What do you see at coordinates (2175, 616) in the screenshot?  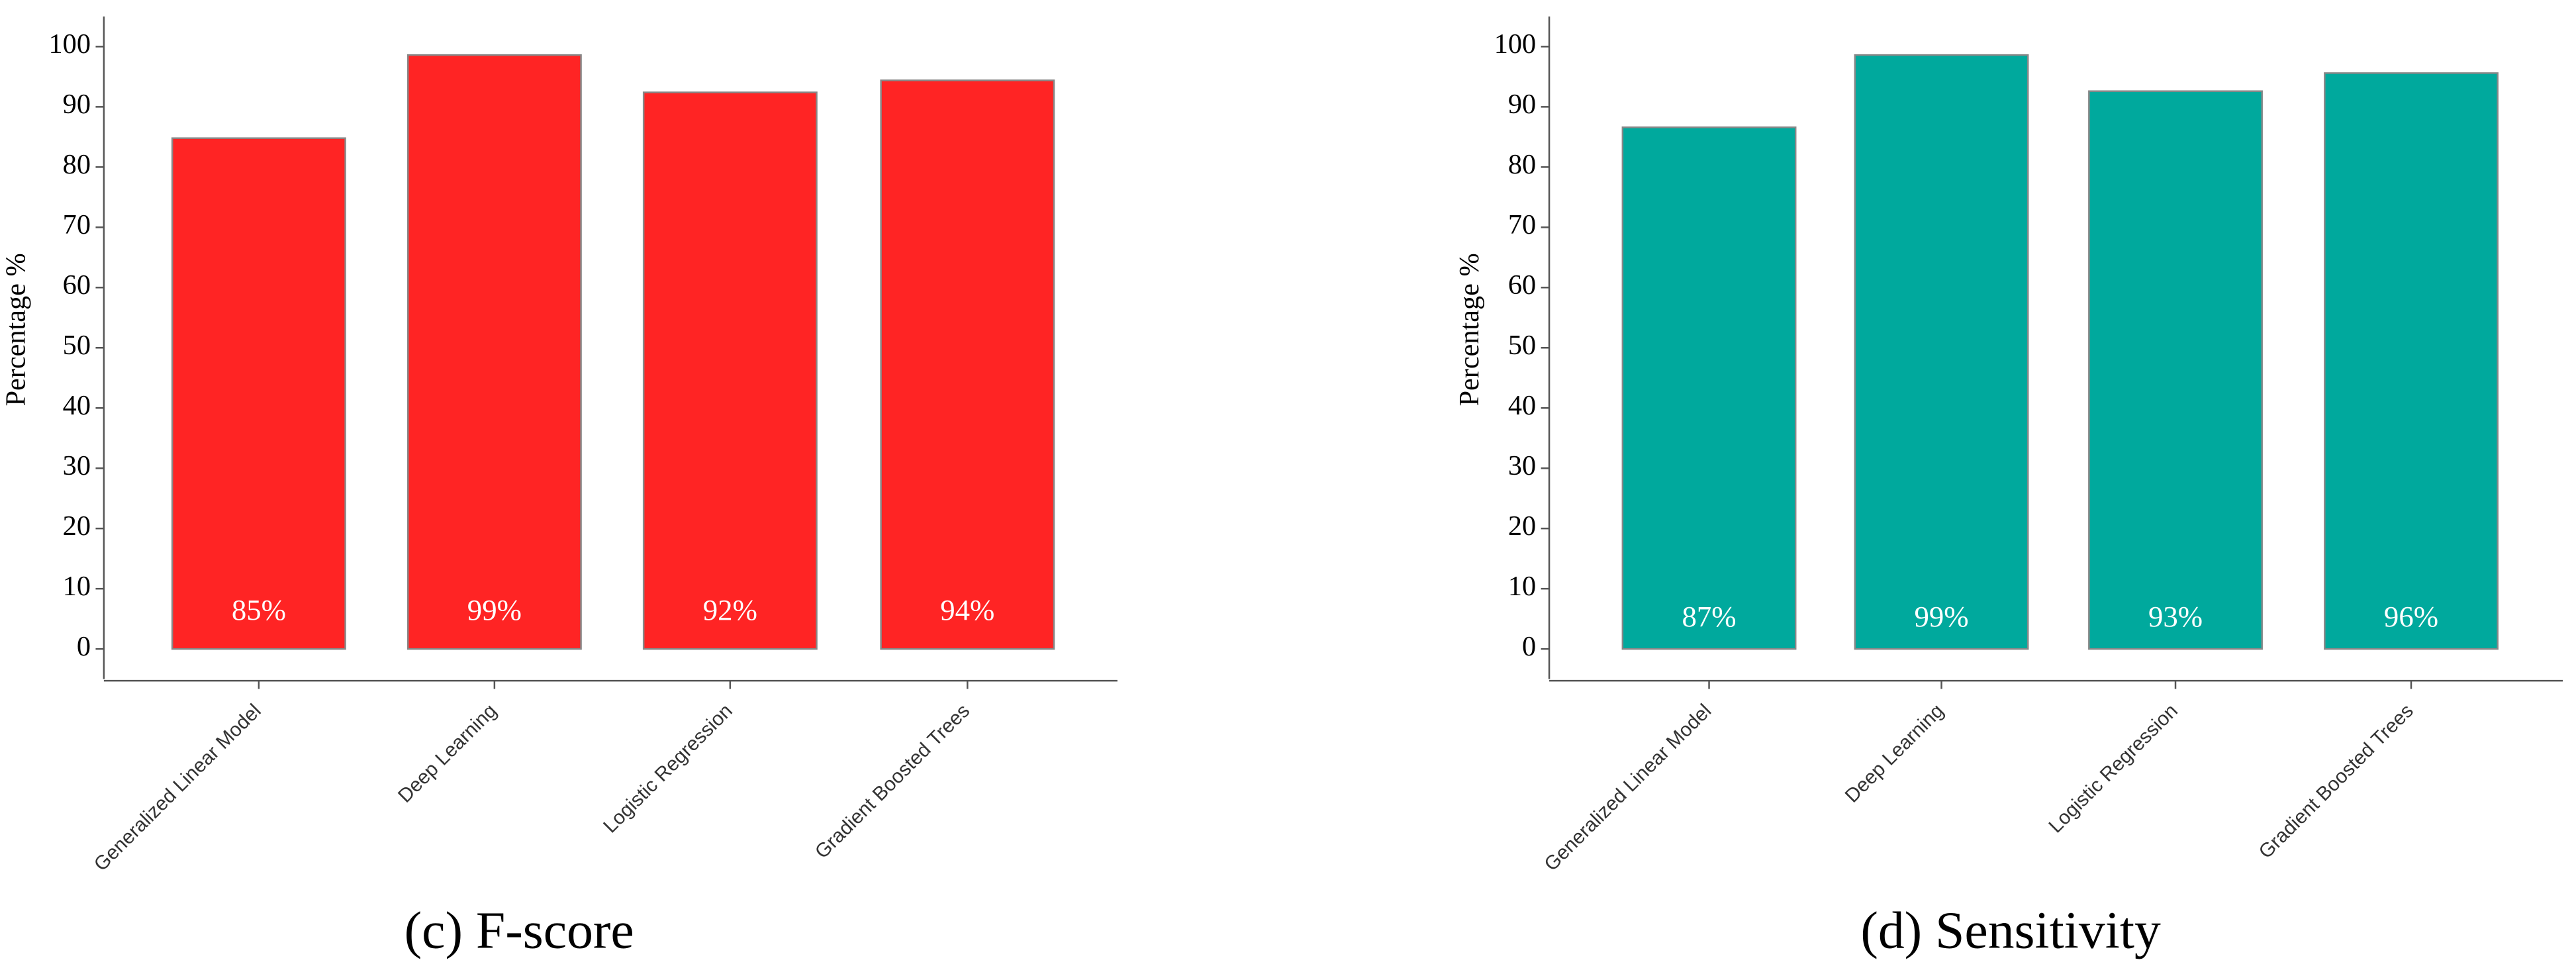 I see `value-label: 93%` at bounding box center [2175, 616].